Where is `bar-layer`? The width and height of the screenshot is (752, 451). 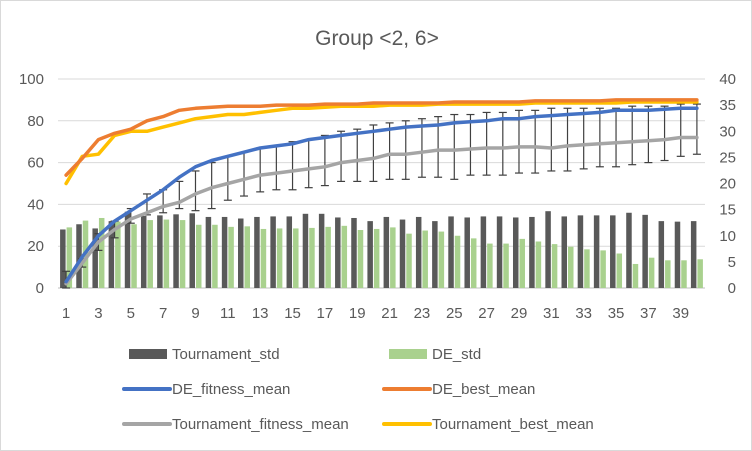 bar-layer is located at coordinates (381, 249).